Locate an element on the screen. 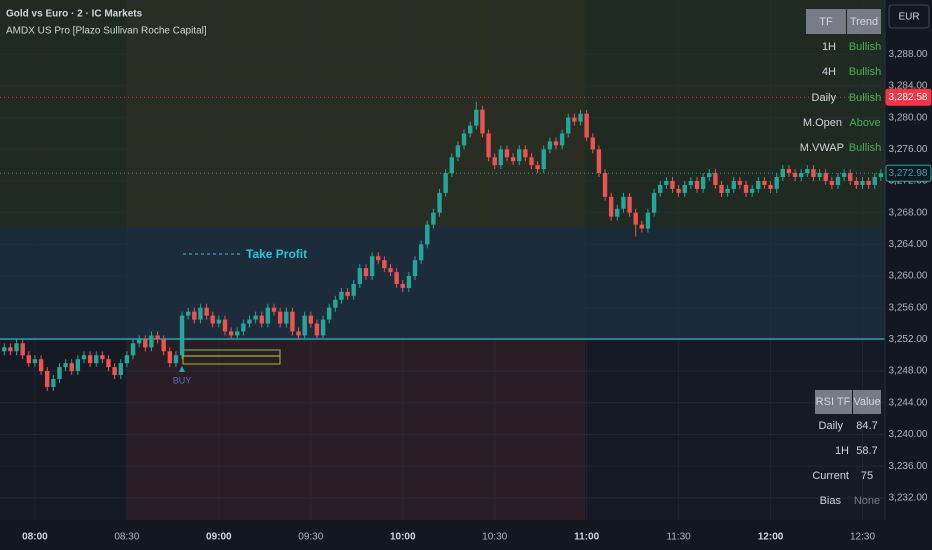  table-header: Trend is located at coordinates (864, 22).